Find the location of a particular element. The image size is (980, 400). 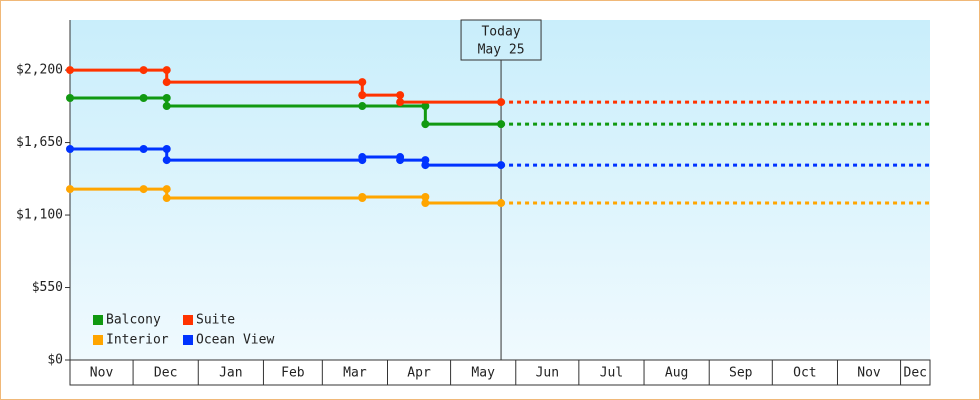

y-tick-label: $1,100 is located at coordinates (39, 215).